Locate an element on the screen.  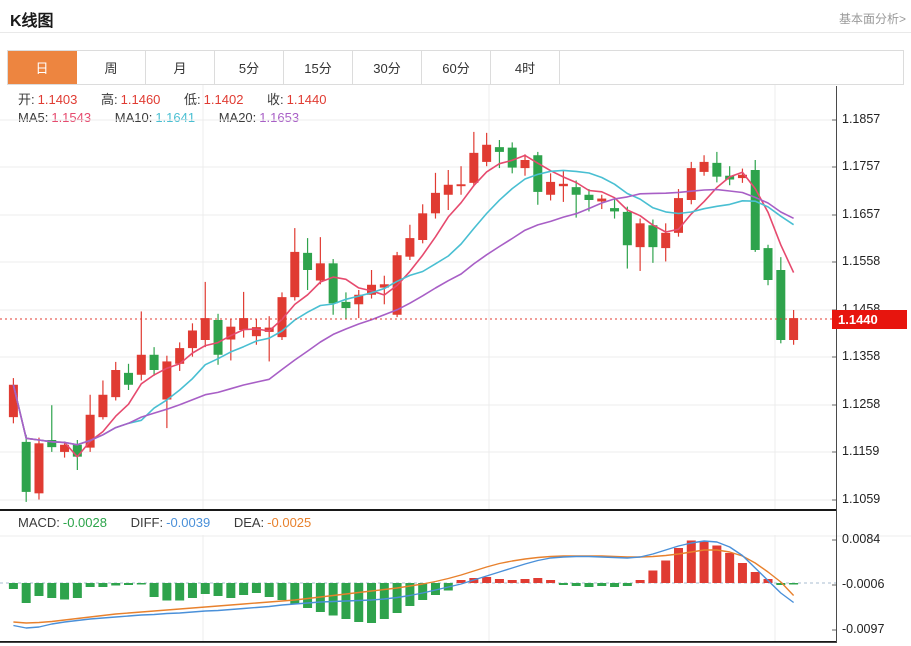
tab-月: 月 is located at coordinates (180, 67).